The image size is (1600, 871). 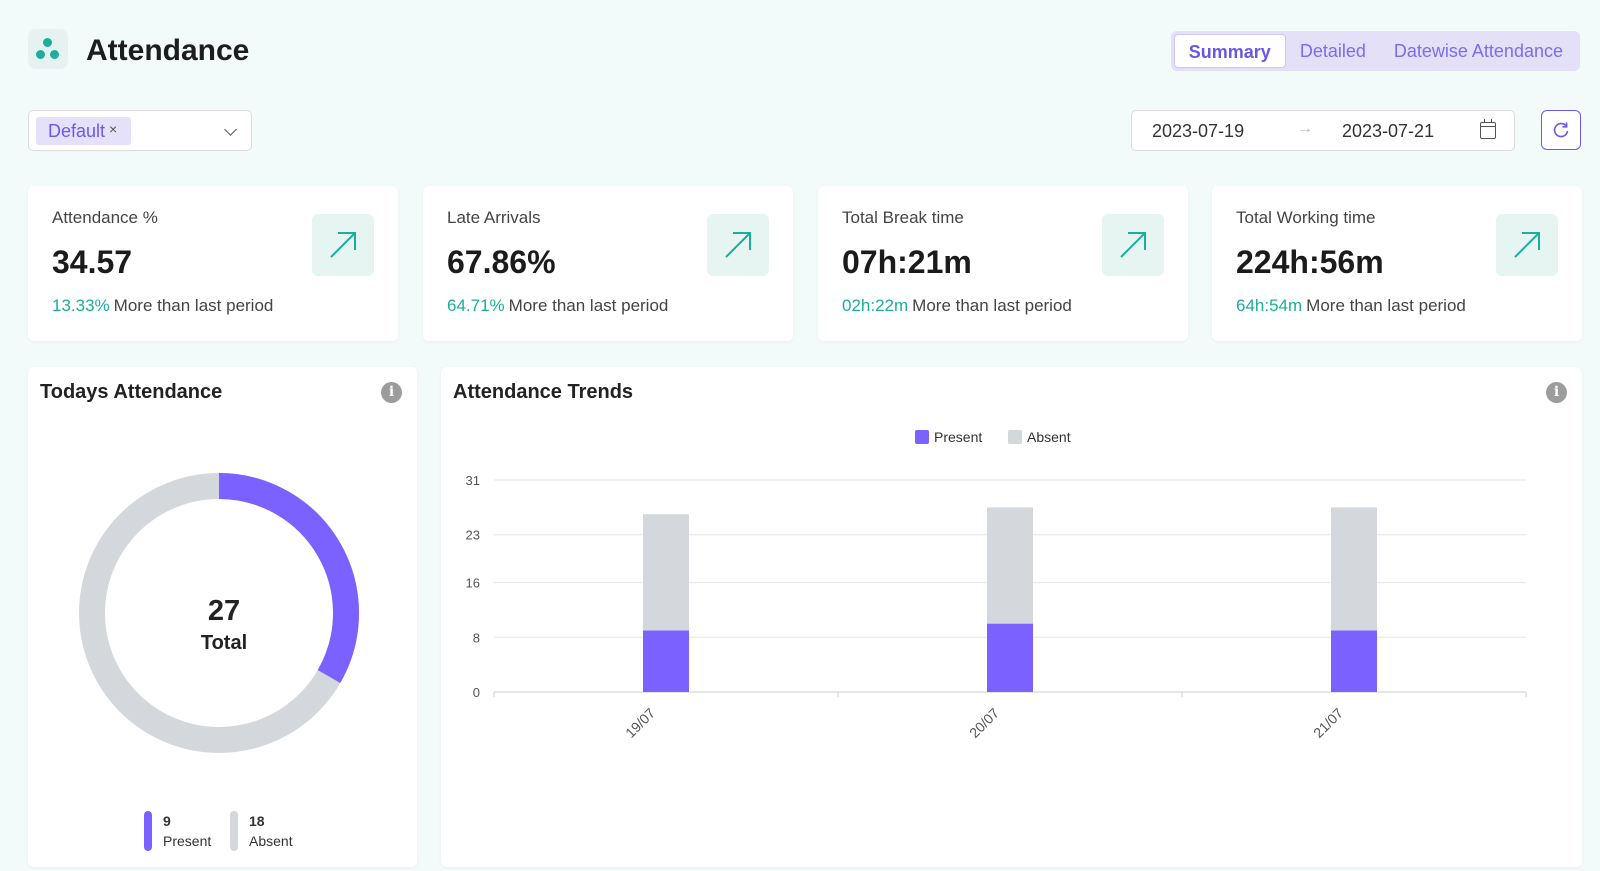 What do you see at coordinates (473, 480) in the screenshot?
I see `y-tick-label: 31` at bounding box center [473, 480].